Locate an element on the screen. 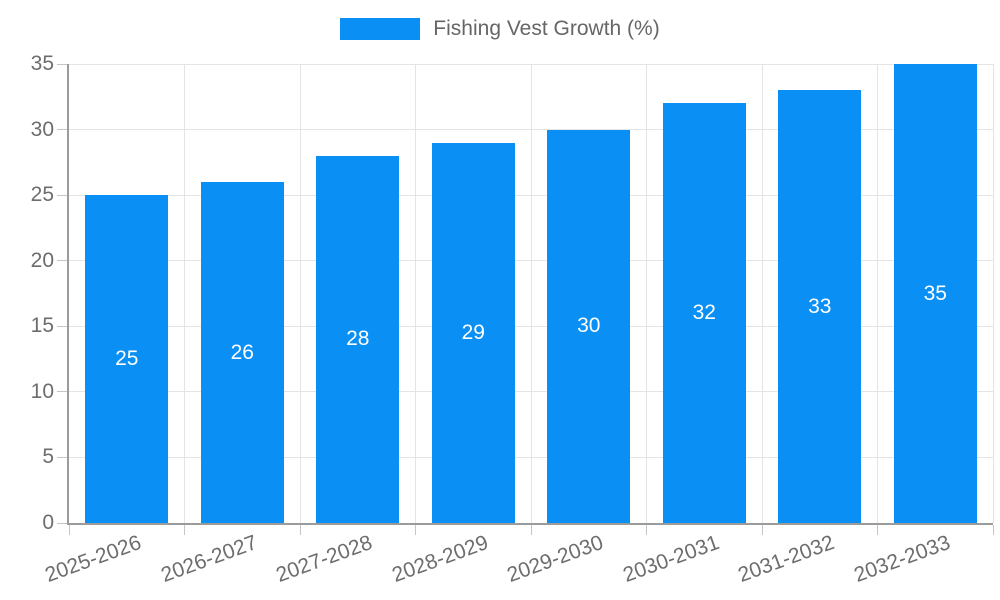  x-axis-tick-label: 2025-2026 is located at coordinates (93, 559).